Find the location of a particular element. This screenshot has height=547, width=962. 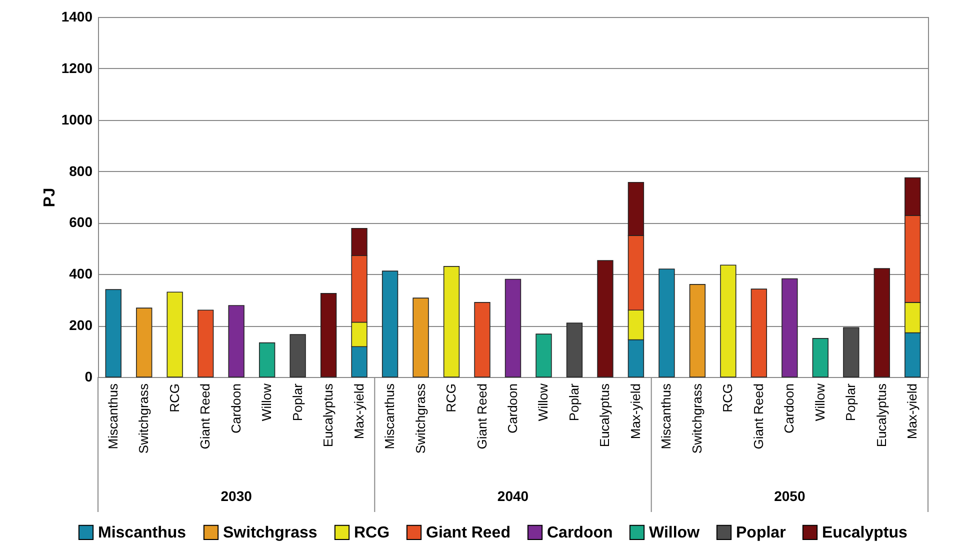

legend-label: Switchgrass is located at coordinates (270, 533).